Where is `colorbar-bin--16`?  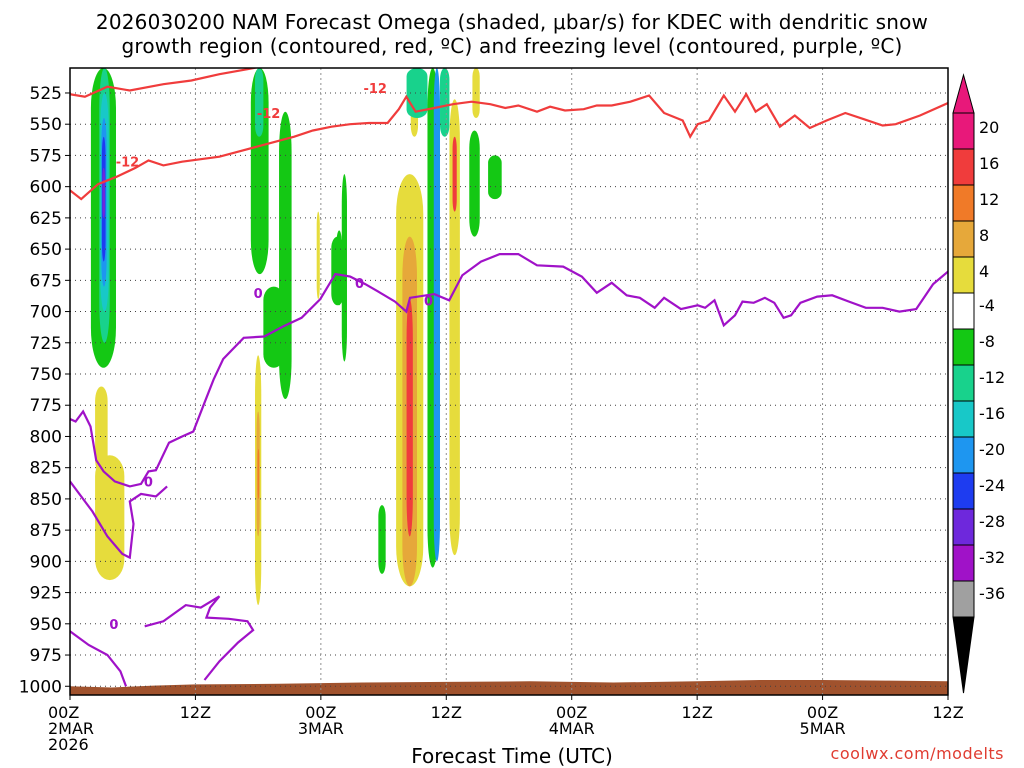
colorbar-bin--16 is located at coordinates (963, 419).